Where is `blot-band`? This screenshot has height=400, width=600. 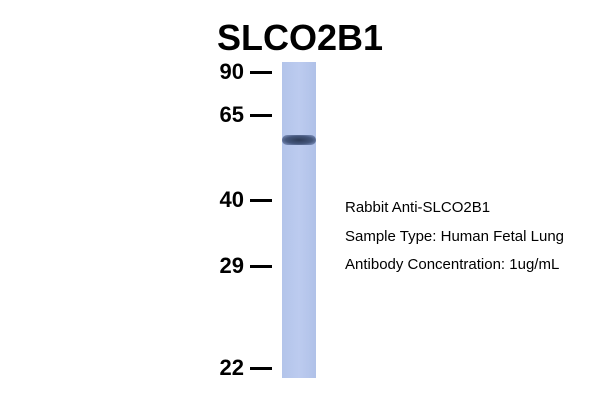
blot-band is located at coordinates (299, 140).